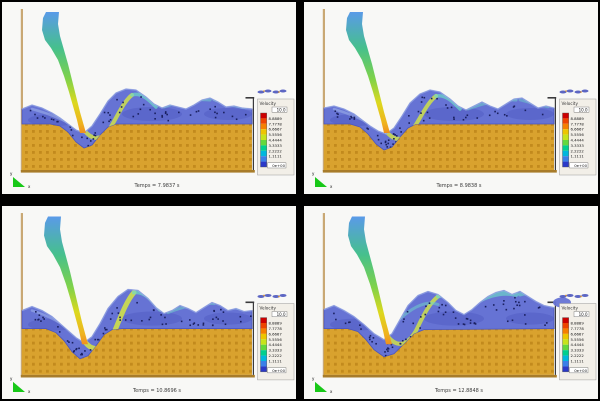 The height and width of the screenshot is (401, 600). What do you see at coordinates (459, 186) in the screenshot?
I see `time-caption: Temps = 8.9838 s` at bounding box center [459, 186].